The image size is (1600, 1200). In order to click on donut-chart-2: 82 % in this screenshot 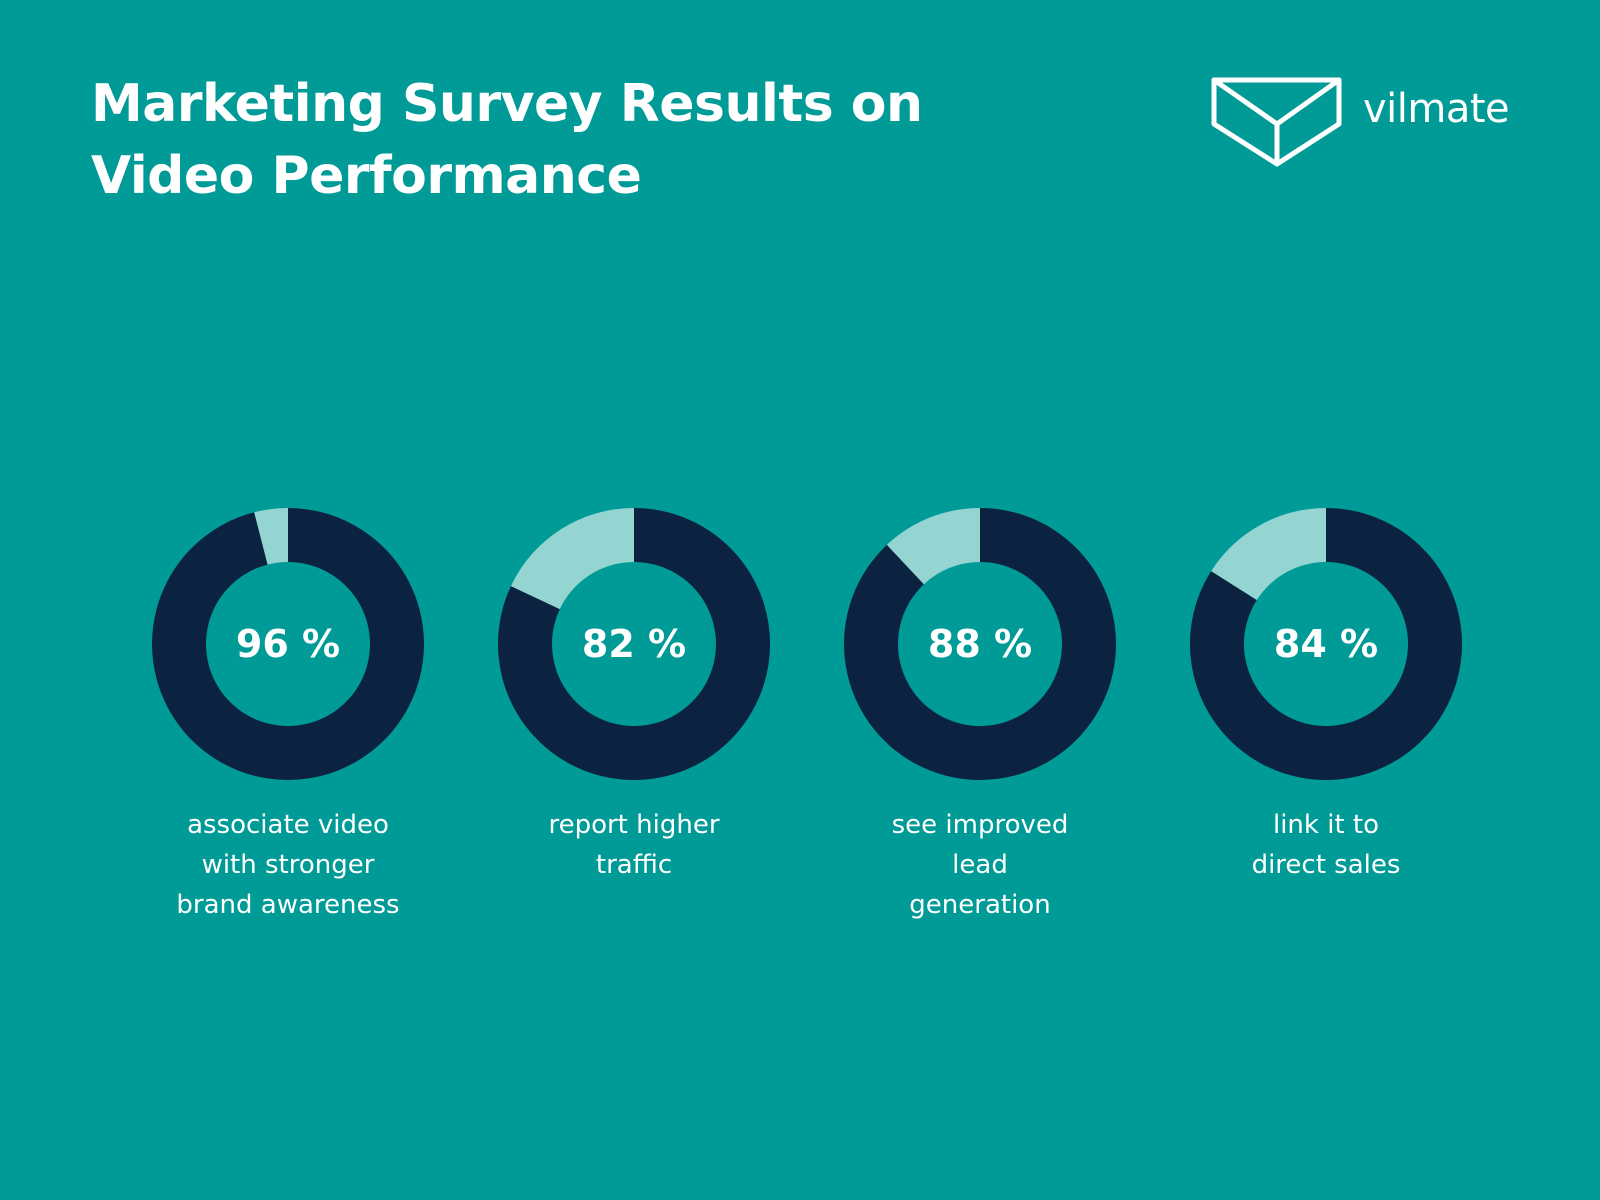, I will do `click(634, 644)`.